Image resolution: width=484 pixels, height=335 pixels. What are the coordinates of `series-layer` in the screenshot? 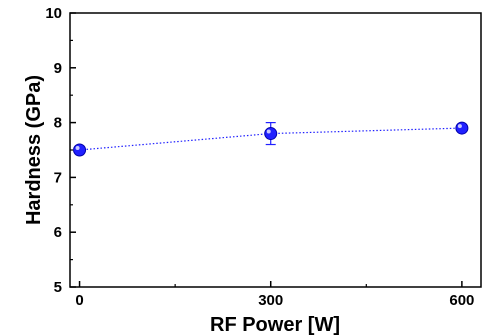 It's located at (271, 139).